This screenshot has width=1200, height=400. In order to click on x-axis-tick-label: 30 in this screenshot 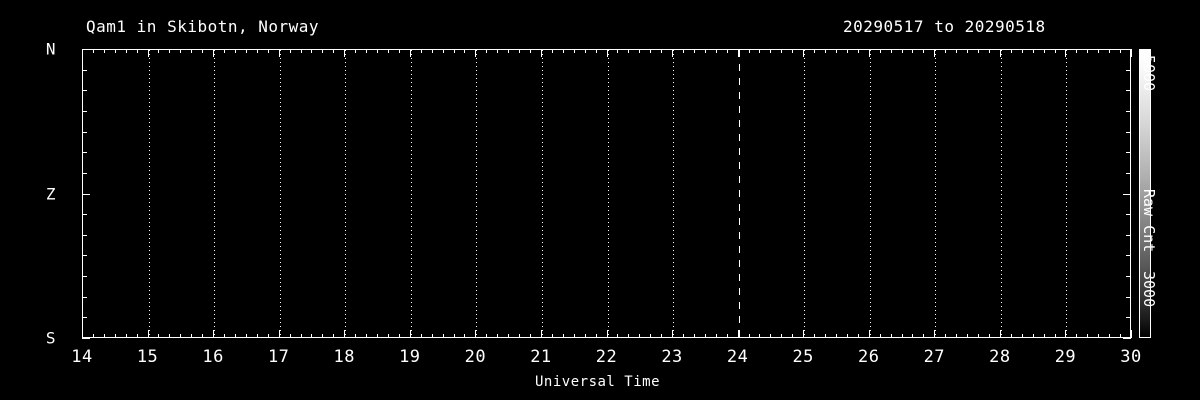, I will do `click(1131, 357)`.